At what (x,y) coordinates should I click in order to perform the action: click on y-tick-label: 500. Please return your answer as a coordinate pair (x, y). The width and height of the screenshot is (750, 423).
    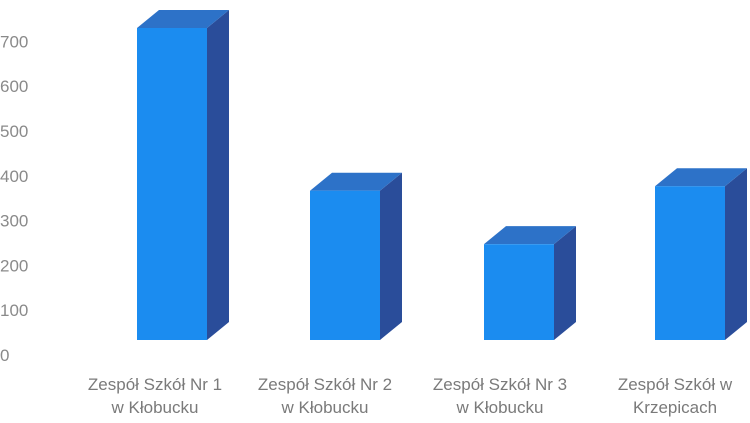
    Looking at the image, I should click on (14, 131).